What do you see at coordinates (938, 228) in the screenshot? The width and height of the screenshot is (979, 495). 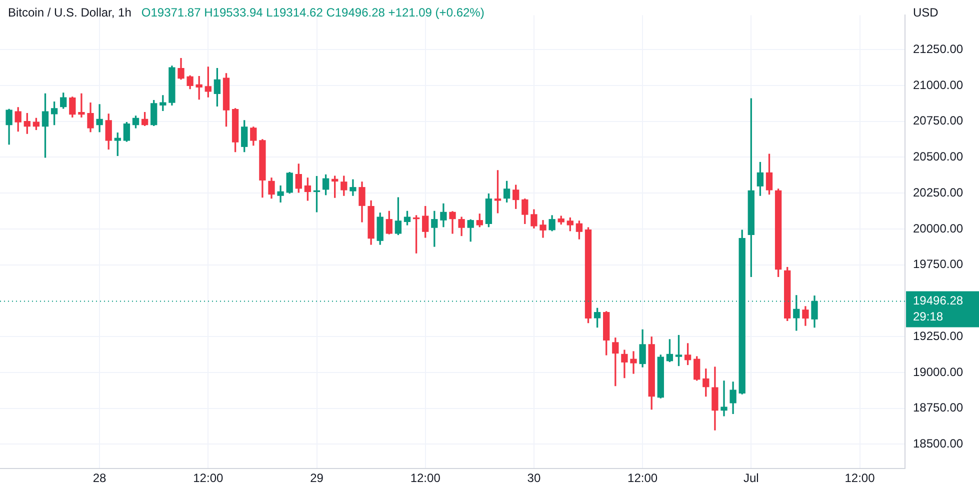 I see `y-tick-label: 20000.00` at bounding box center [938, 228].